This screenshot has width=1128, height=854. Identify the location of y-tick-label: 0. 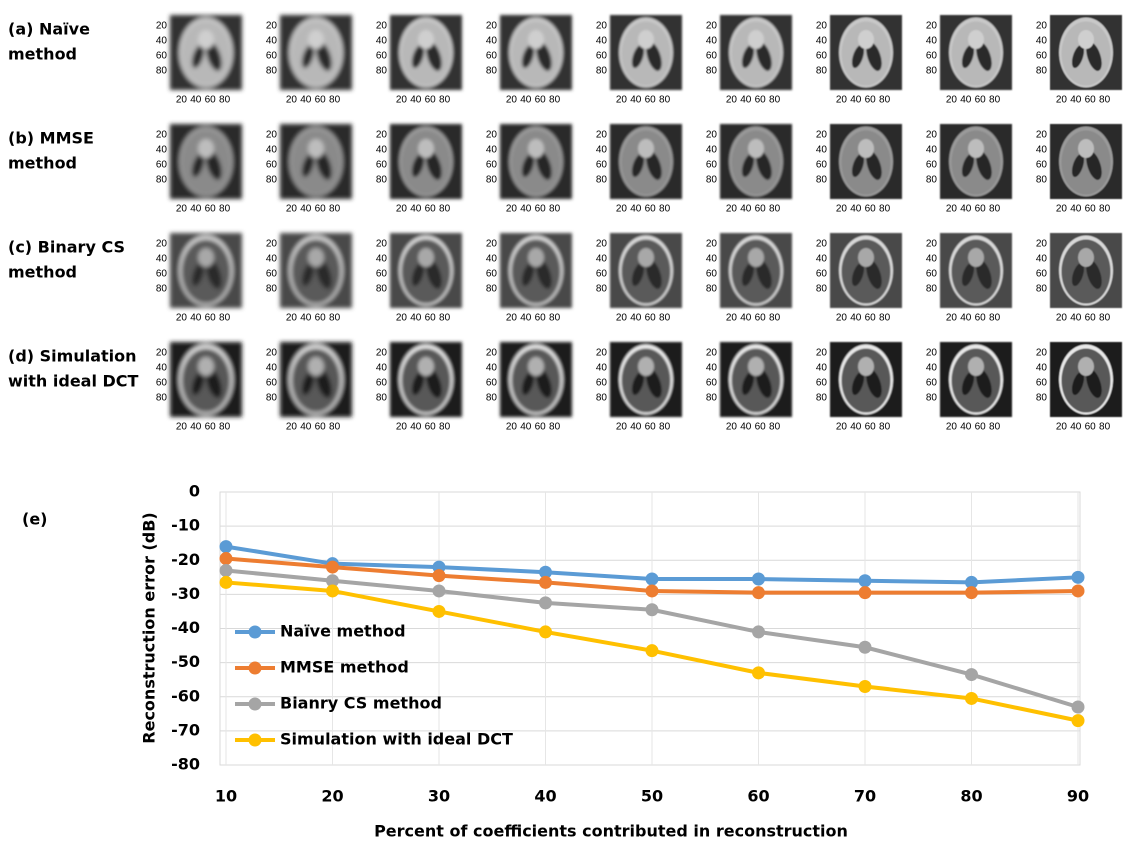
(194, 491).